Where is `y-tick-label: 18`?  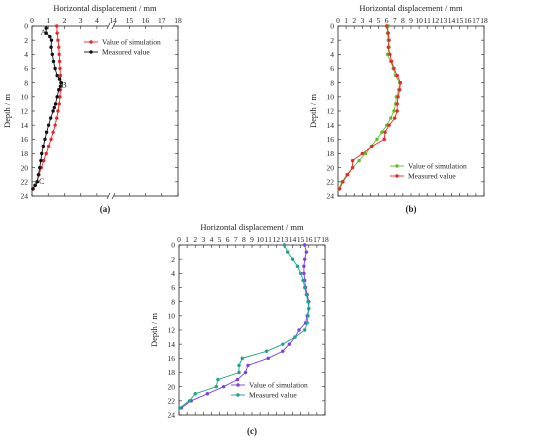
y-tick-label: 18 is located at coordinates (331, 153).